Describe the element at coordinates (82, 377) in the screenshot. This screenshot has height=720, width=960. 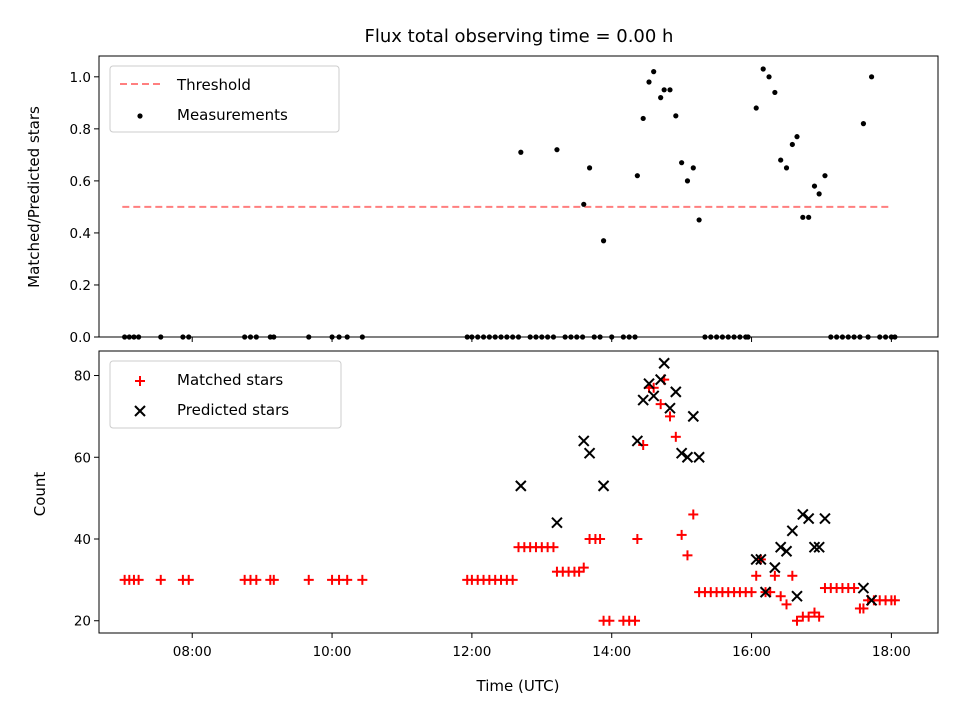
I see `bottom-y-tick-label: 80` at that location.